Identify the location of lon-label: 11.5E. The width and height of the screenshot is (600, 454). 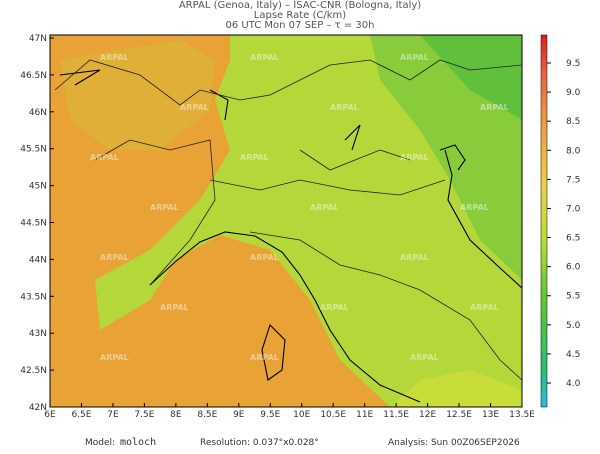
(396, 415).